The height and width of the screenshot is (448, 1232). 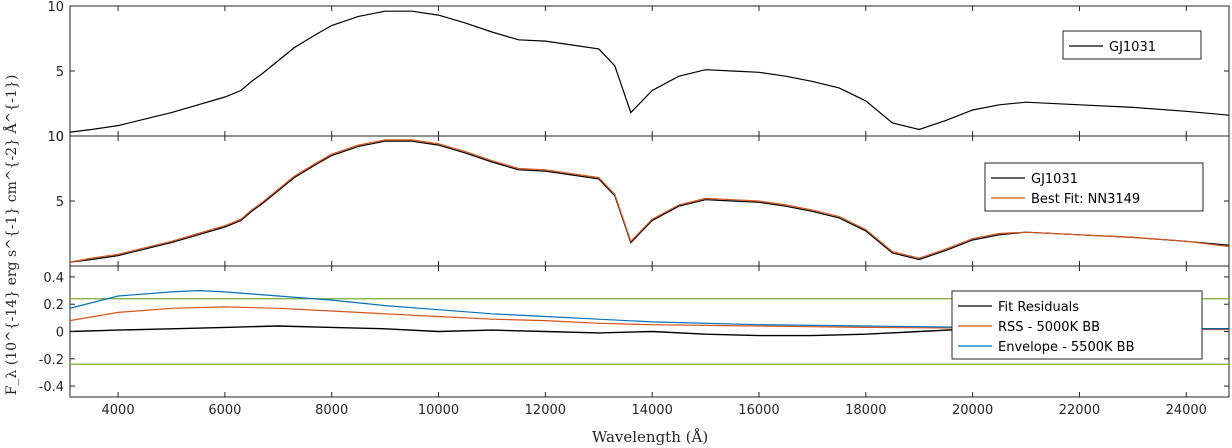 I want to click on y-tick-label: -0.2, so click(x=51, y=360).